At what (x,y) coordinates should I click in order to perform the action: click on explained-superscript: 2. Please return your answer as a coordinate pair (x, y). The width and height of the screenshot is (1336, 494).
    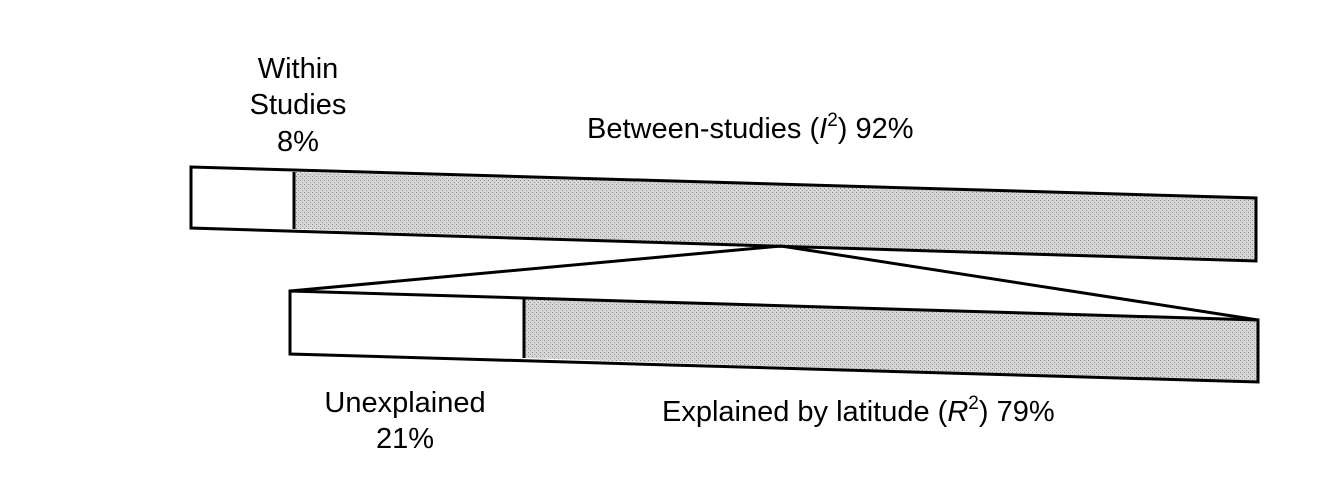
    Looking at the image, I should click on (973, 403).